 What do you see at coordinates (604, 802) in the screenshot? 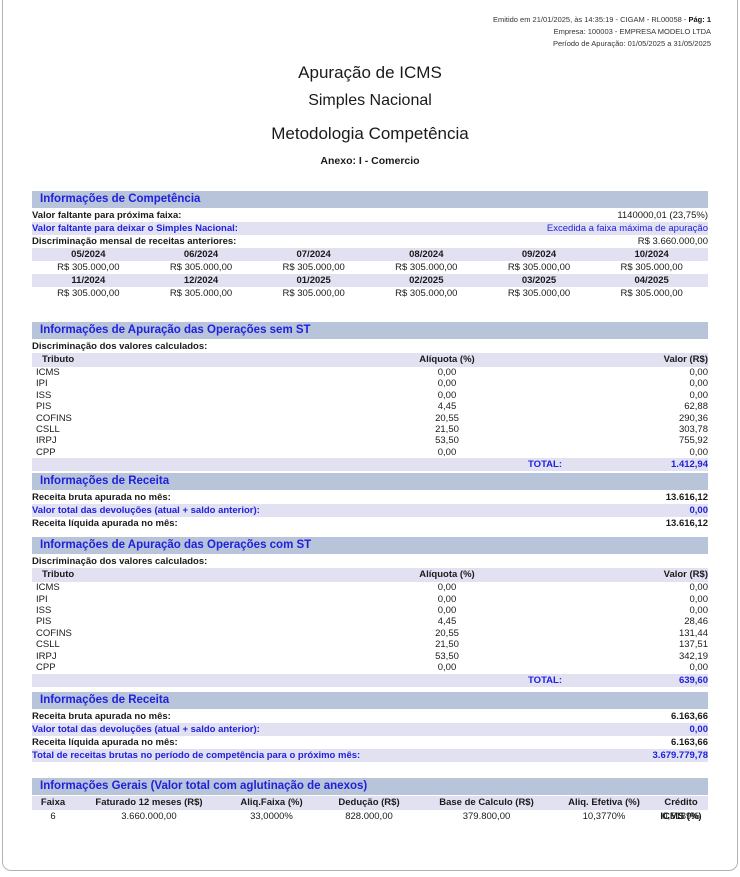
I see `col-header-aliq-efetiva: Aliq. Efetiva (%)` at bounding box center [604, 802].